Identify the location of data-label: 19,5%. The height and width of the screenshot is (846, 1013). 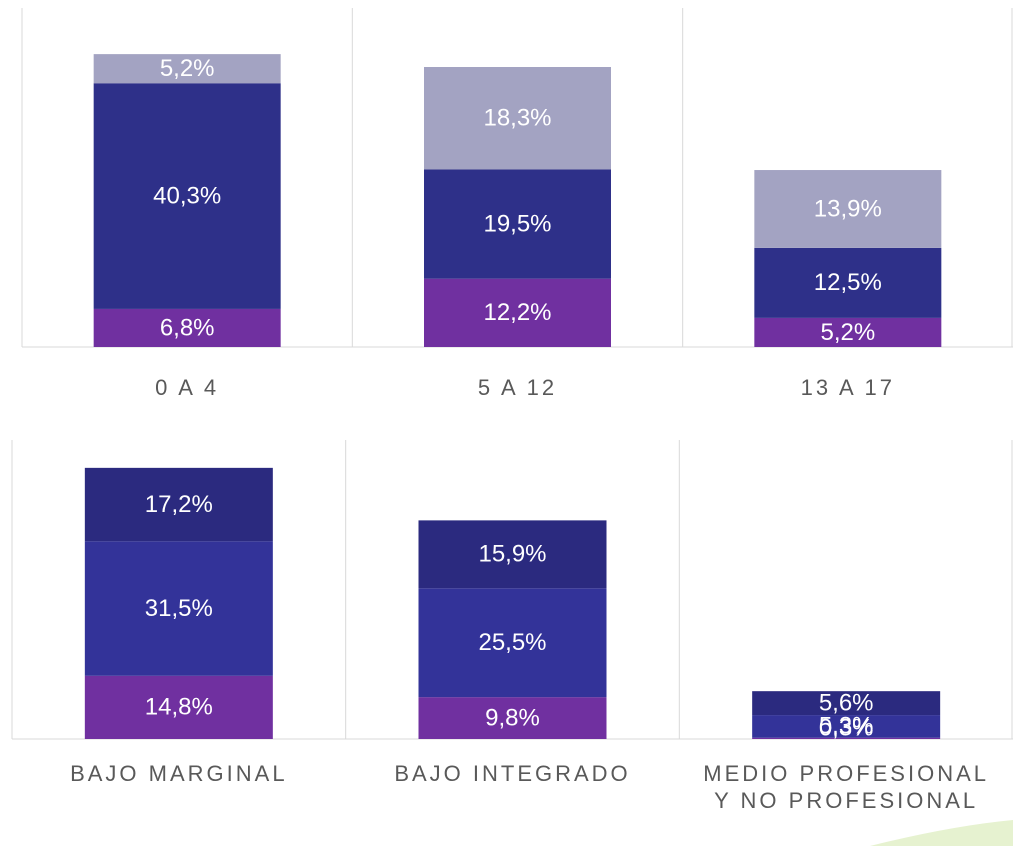
(517, 223).